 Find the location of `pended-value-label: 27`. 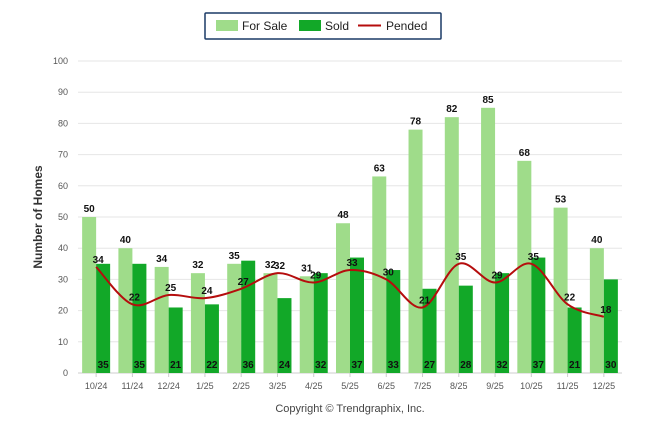

pended-value-label: 27 is located at coordinates (244, 282).